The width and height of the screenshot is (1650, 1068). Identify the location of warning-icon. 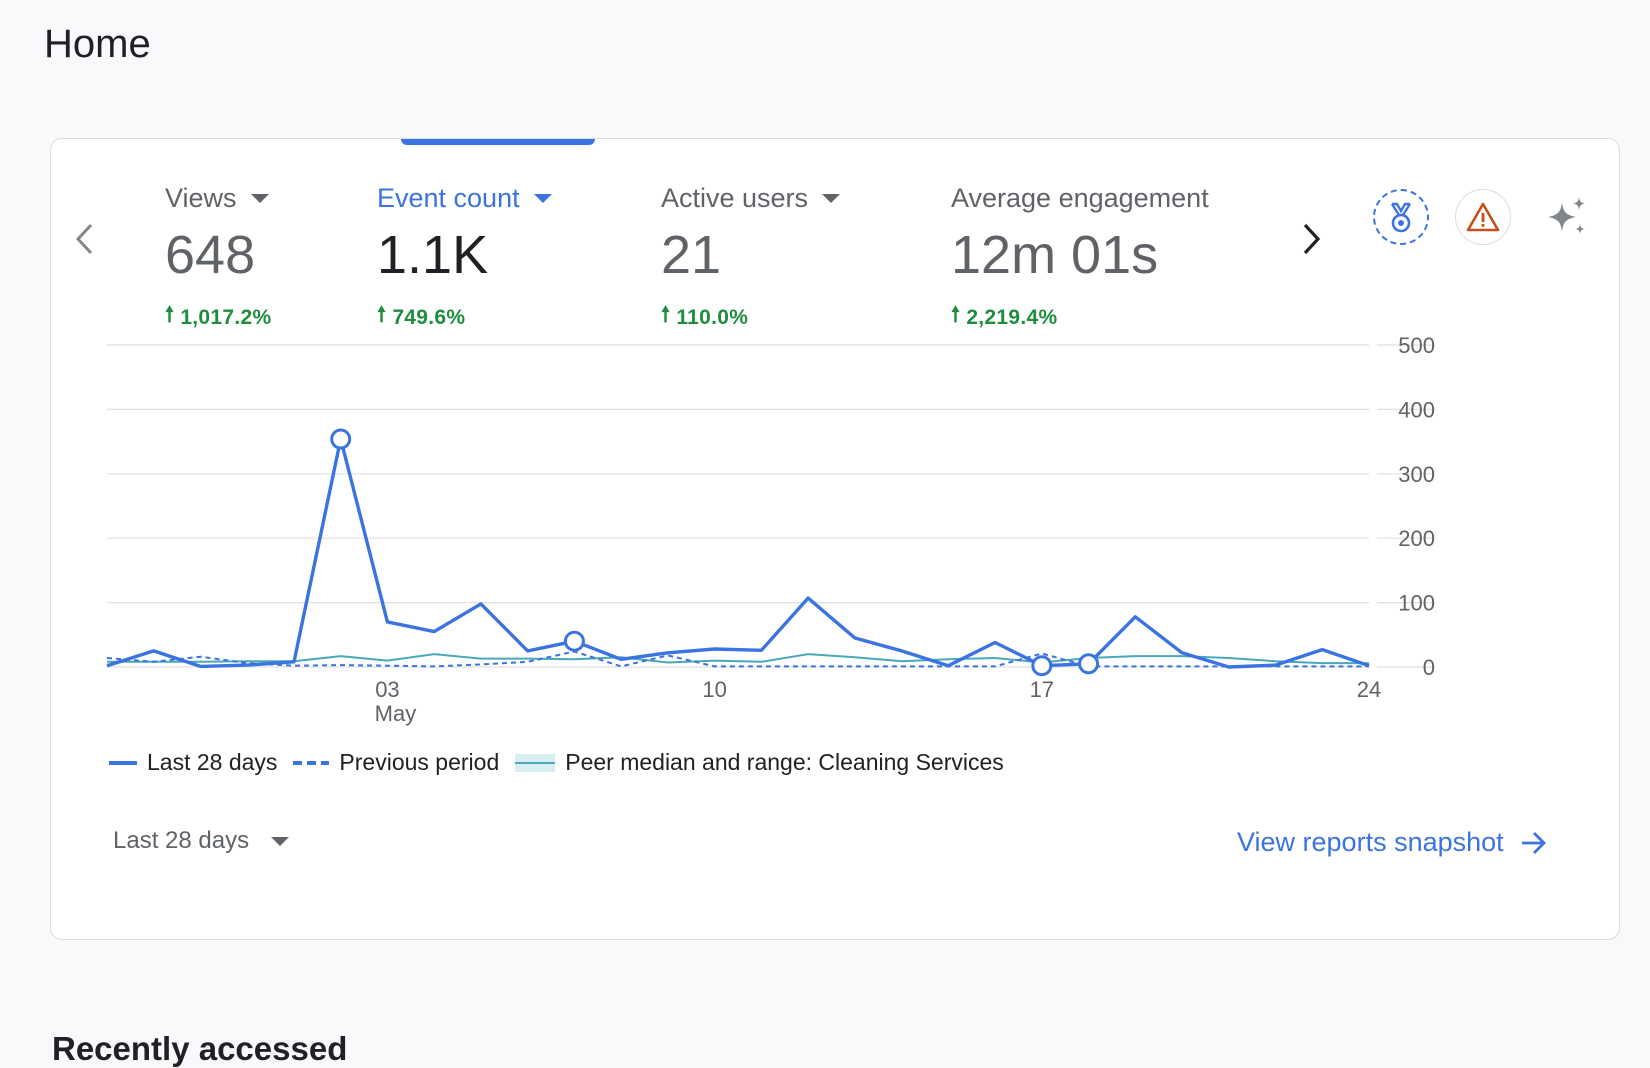
(1483, 217).